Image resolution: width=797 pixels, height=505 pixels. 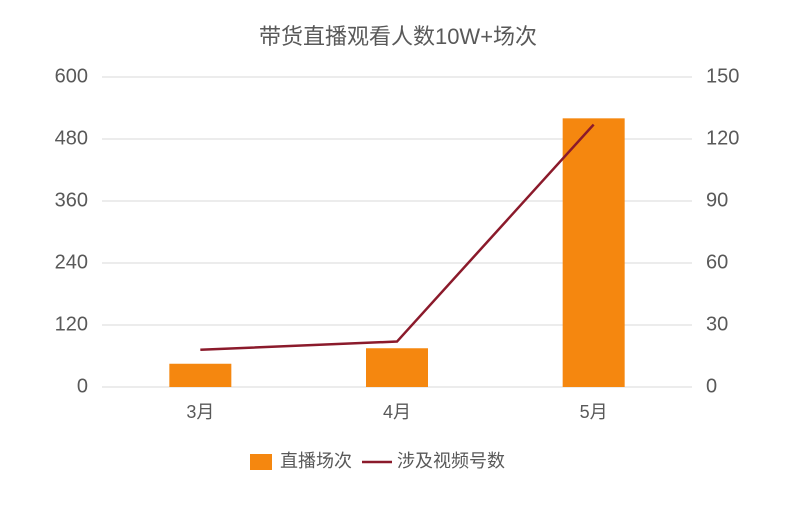 What do you see at coordinates (397, 412) in the screenshot?
I see `x-tick-label: 4月` at bounding box center [397, 412].